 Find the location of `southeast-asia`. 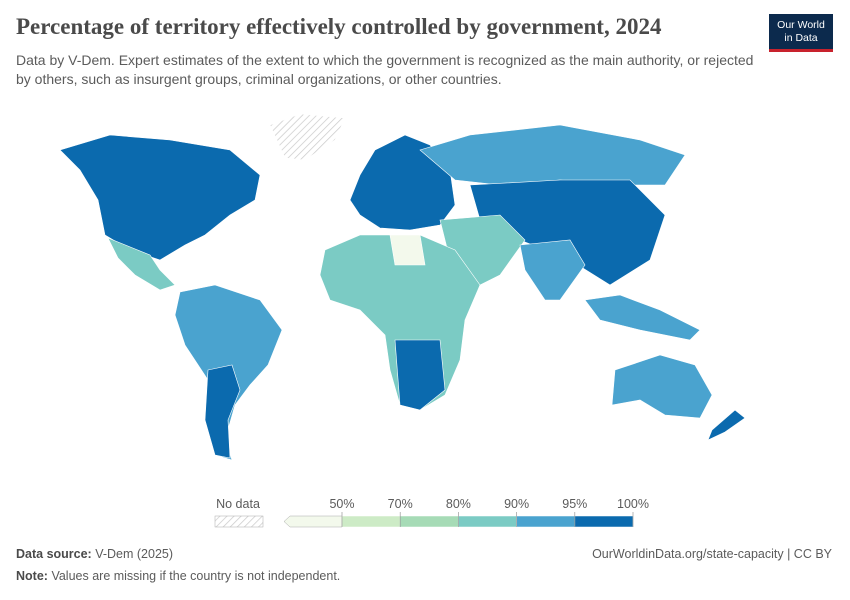

southeast-asia is located at coordinates (642, 317).